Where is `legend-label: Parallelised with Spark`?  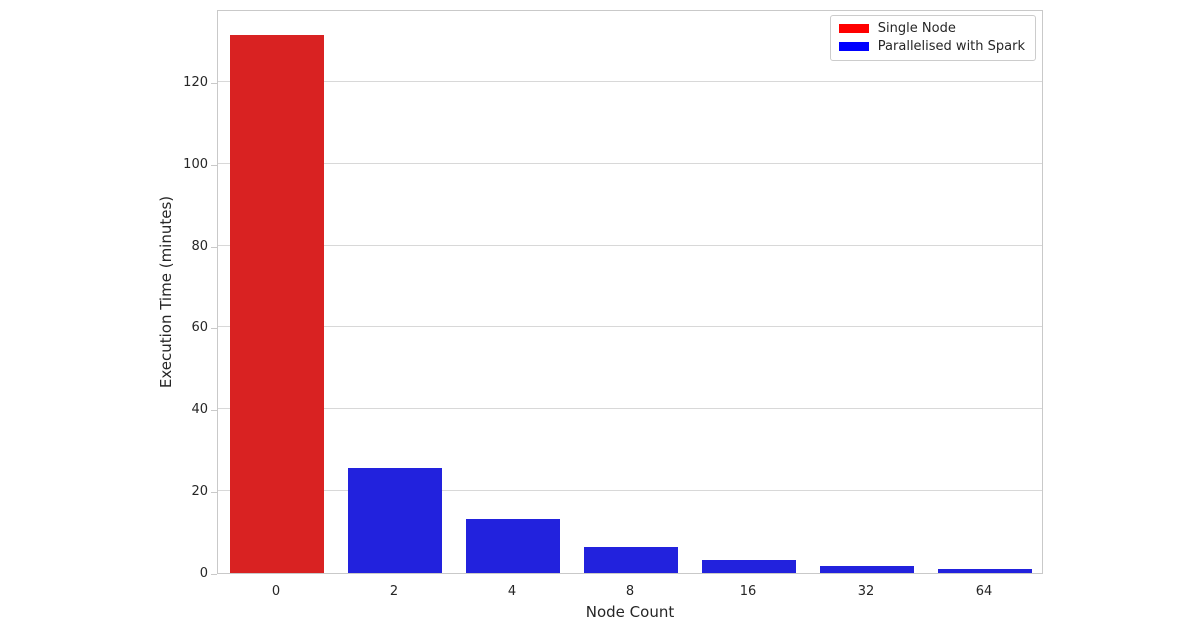 legend-label: Parallelised with Spark is located at coordinates (951, 46).